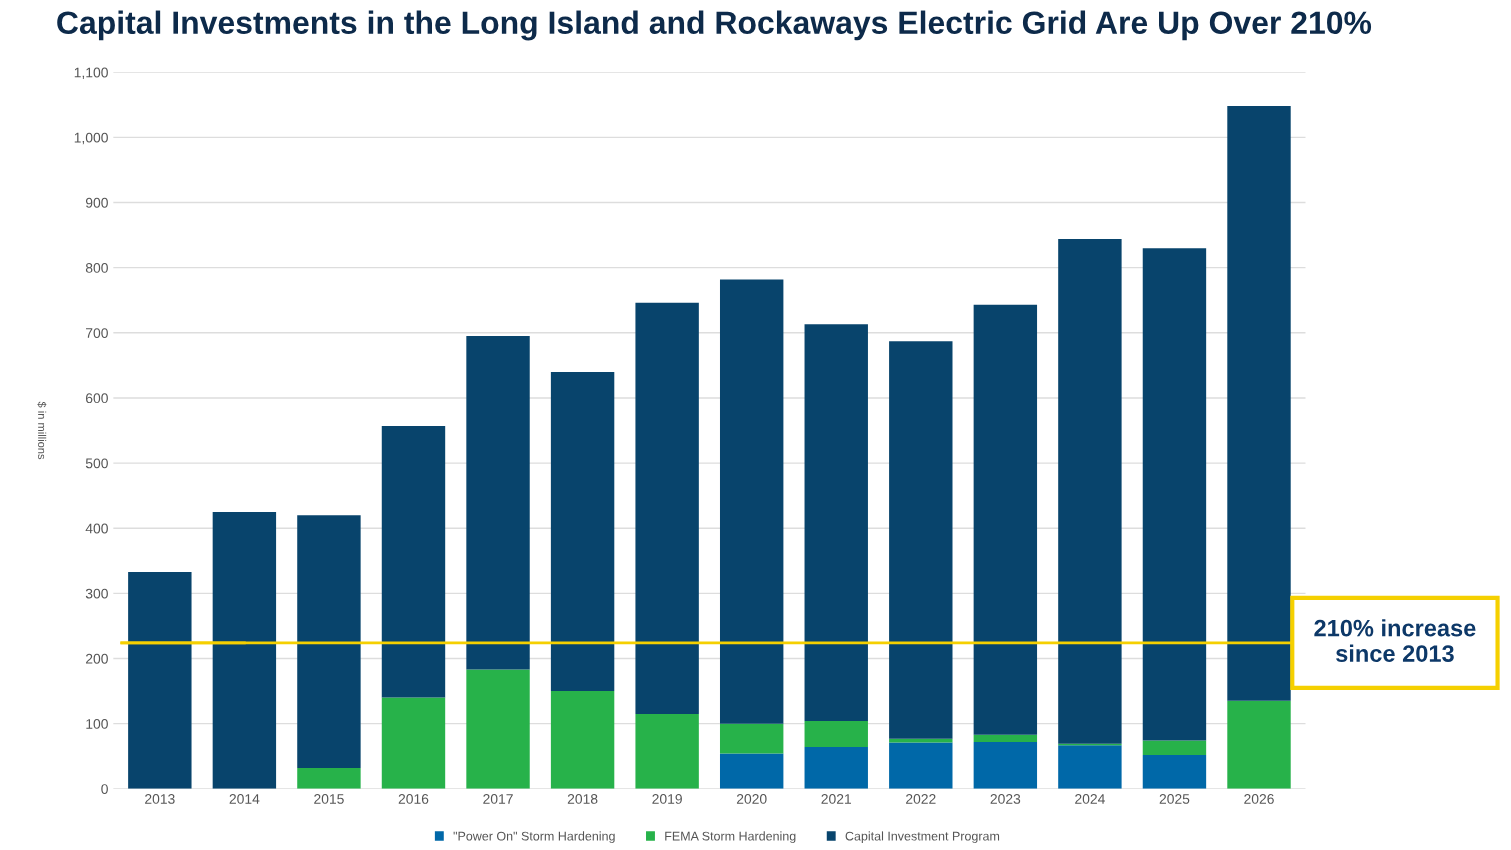 The width and height of the screenshot is (1511, 850). Describe the element at coordinates (244, 799) in the screenshot. I see `x-tick-label: 2014` at that location.